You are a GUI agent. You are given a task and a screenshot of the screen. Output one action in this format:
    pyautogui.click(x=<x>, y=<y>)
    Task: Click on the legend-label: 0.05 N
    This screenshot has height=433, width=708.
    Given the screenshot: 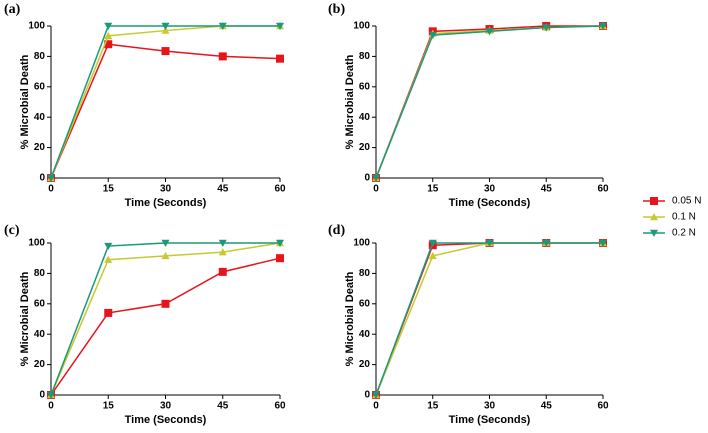 What is the action you would take?
    pyautogui.click(x=686, y=201)
    